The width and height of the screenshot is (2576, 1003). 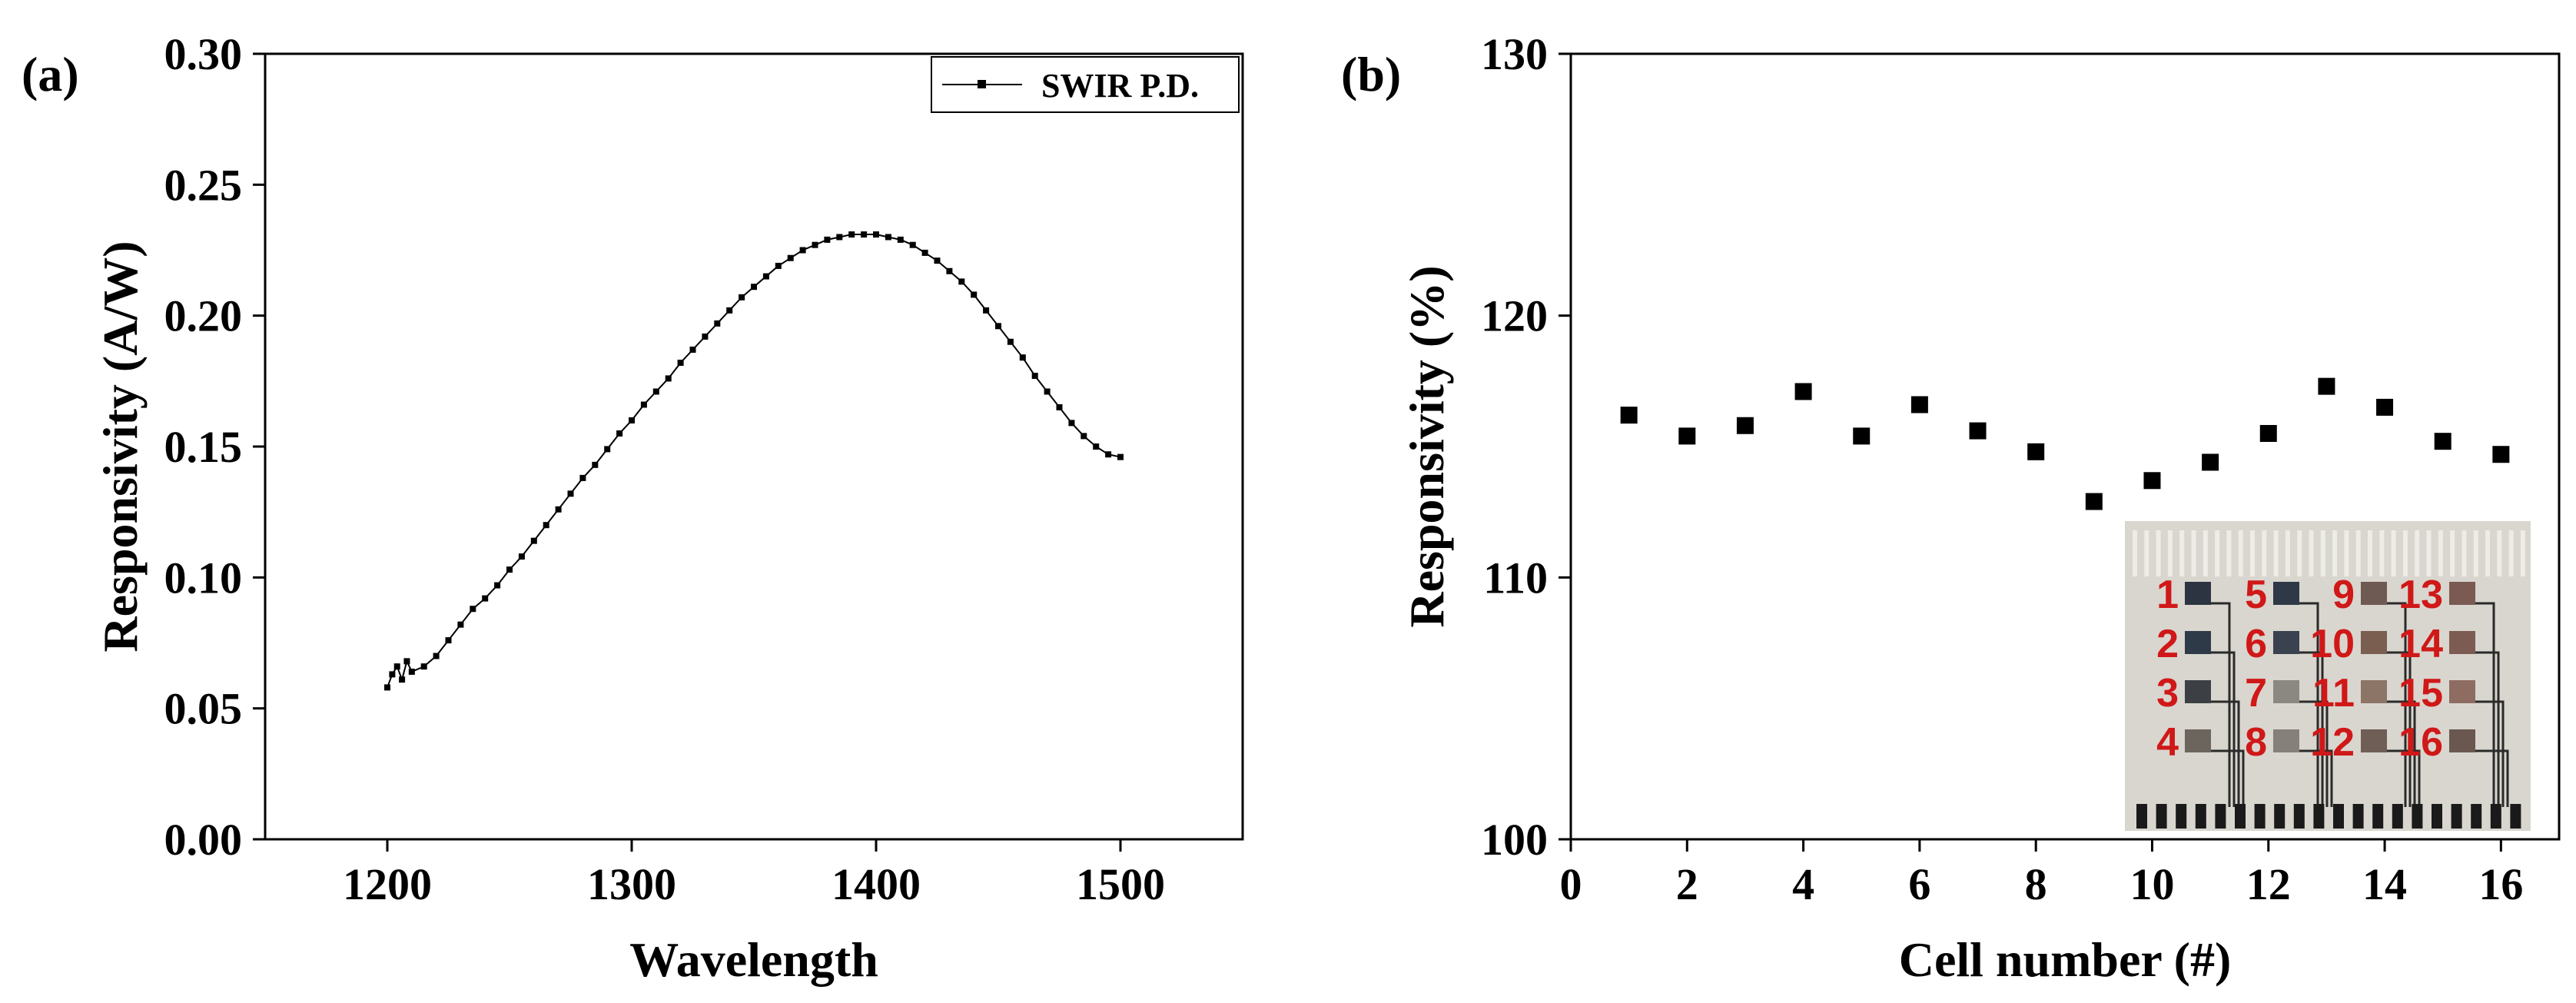 What do you see at coordinates (2420, 644) in the screenshot?
I see `inset-cell-number: 14` at bounding box center [2420, 644].